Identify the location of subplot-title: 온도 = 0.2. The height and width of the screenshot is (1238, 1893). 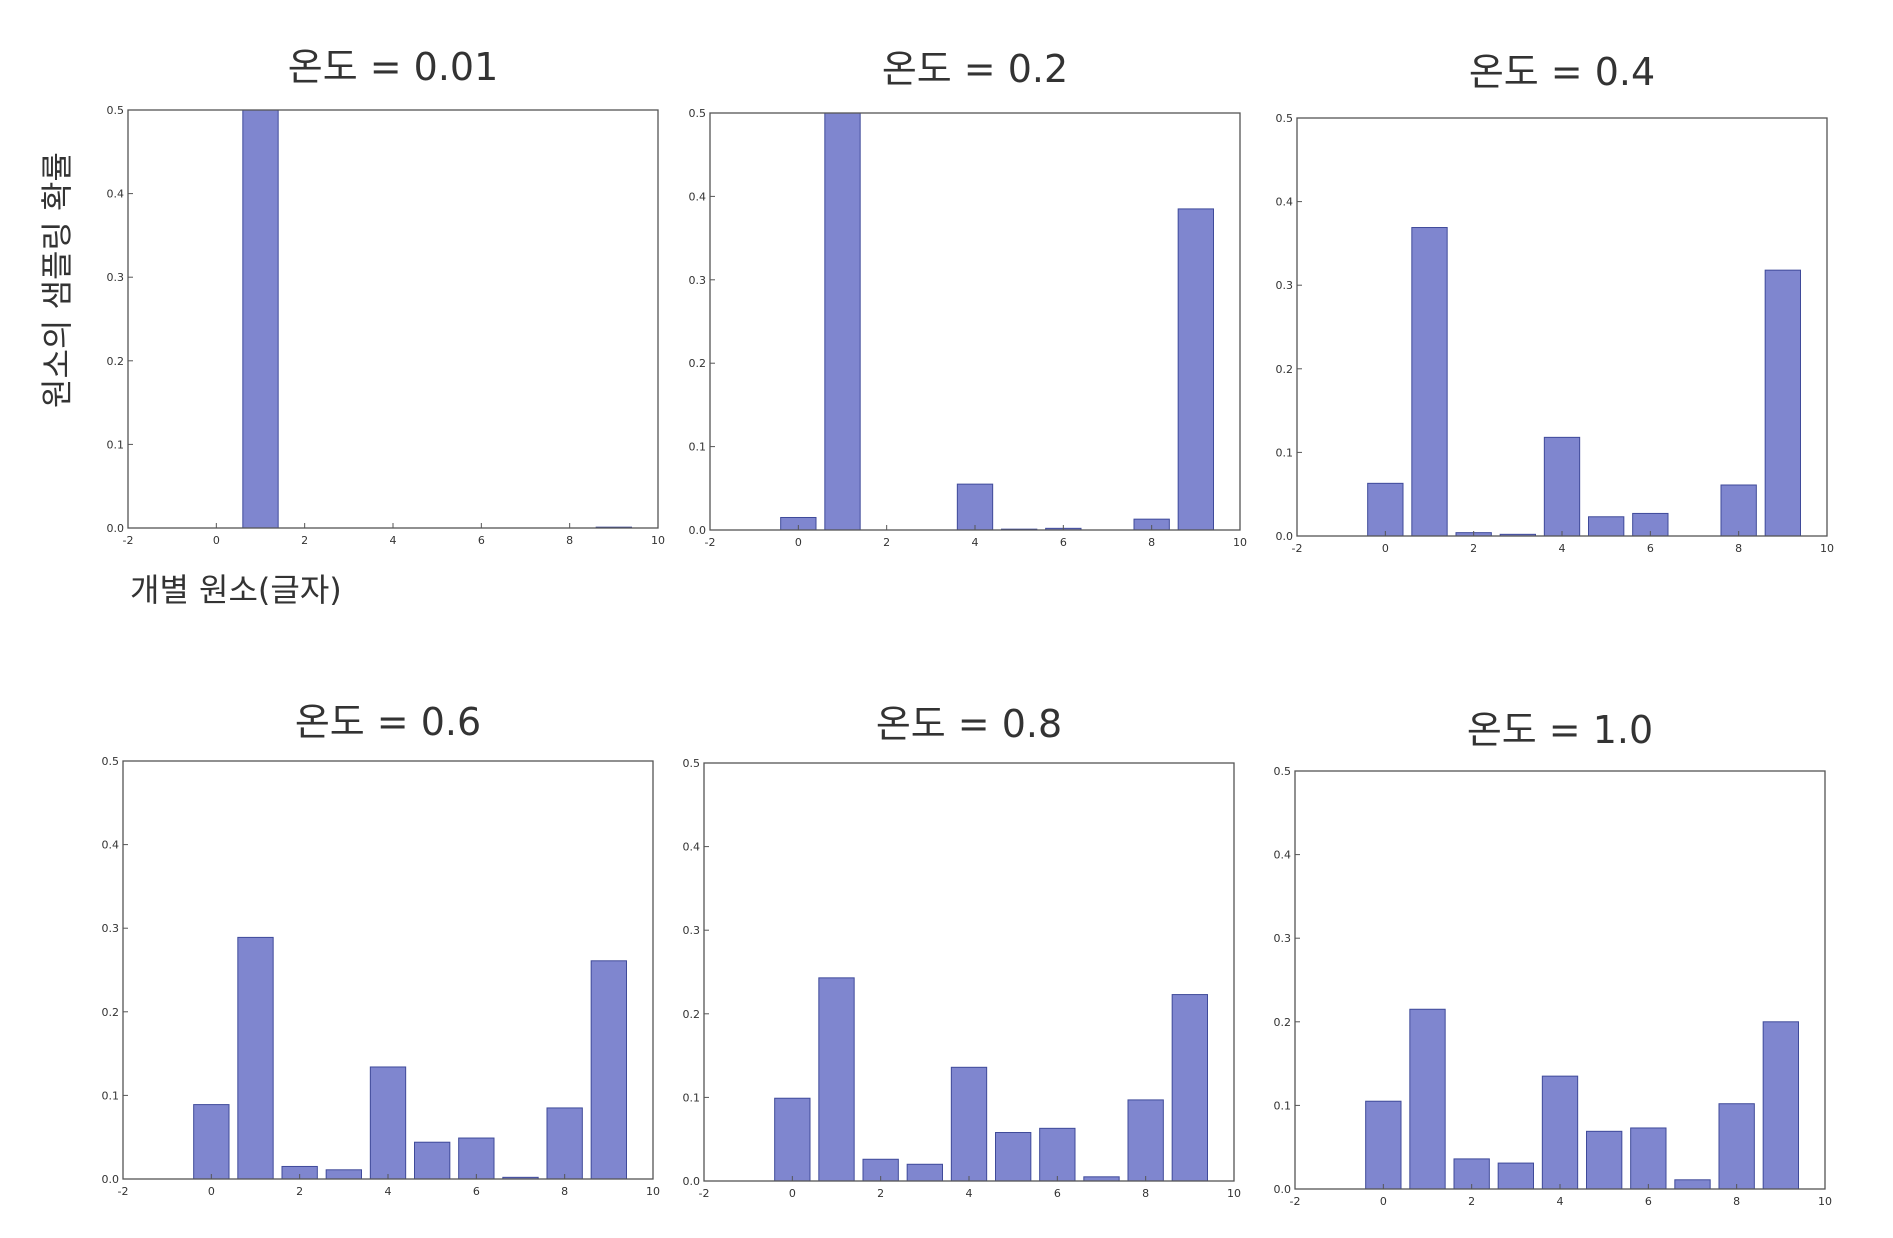
(975, 69).